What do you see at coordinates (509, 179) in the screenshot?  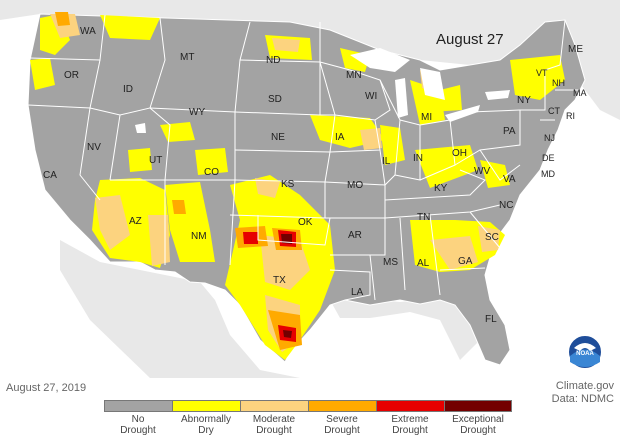 I see `state-label-va: VA` at bounding box center [509, 179].